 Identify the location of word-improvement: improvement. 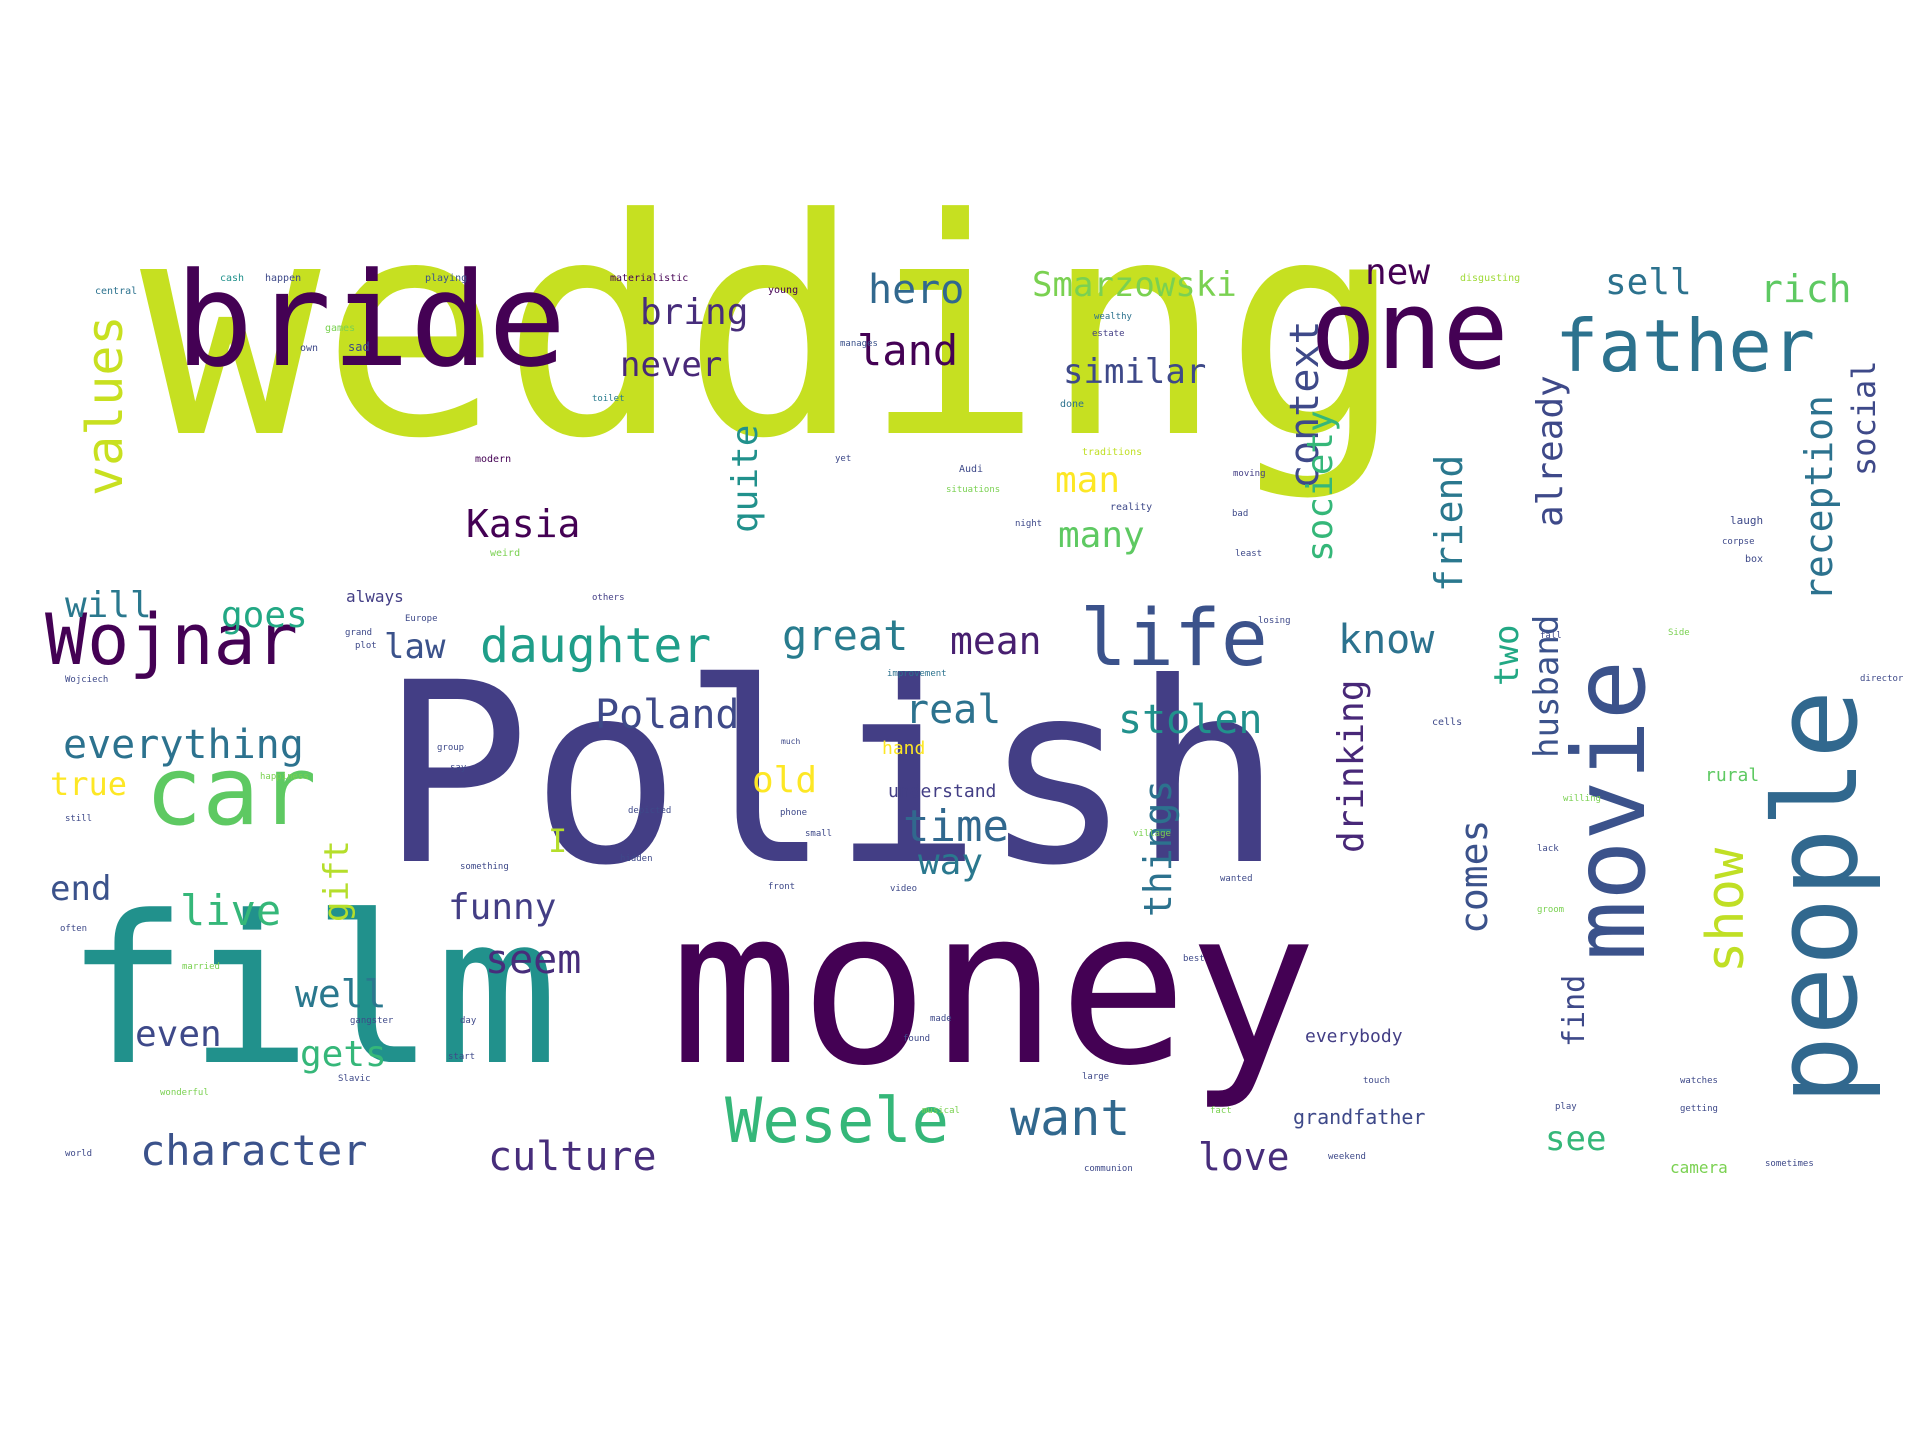
(917, 674).